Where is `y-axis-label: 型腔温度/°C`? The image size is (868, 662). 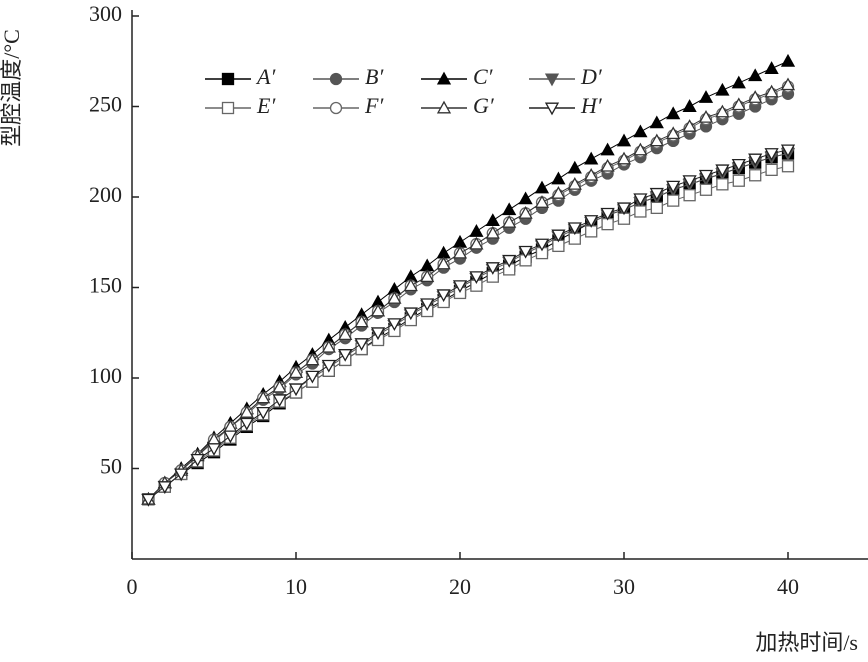 y-axis-label: 型腔温度/°C is located at coordinates (12, 88).